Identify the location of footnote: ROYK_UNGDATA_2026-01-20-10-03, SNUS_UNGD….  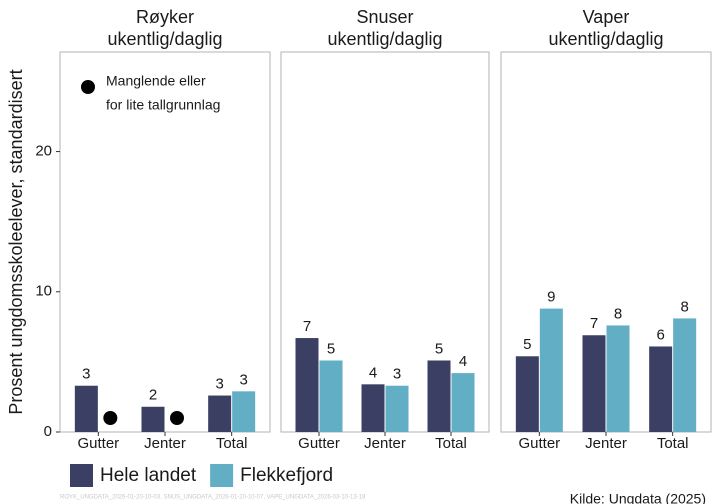
(213, 498).